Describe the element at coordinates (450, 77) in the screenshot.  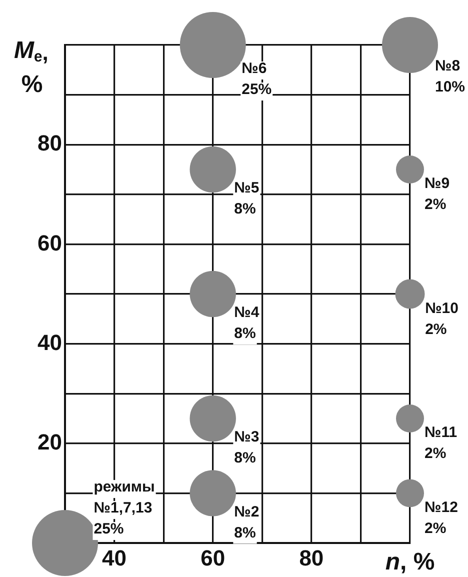
I see `data-label: №8 10%` at that location.